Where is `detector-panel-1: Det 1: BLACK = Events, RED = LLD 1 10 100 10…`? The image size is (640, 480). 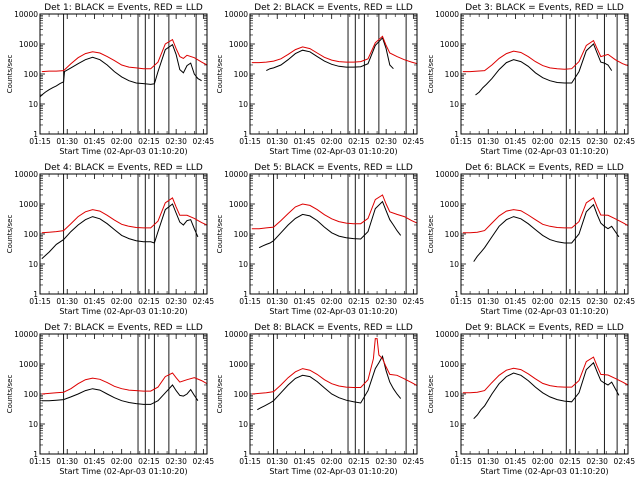
detector-panel-1: Det 1: BLACK = Events, RED = LLD 1 10 100 10… is located at coordinates (110, 79).